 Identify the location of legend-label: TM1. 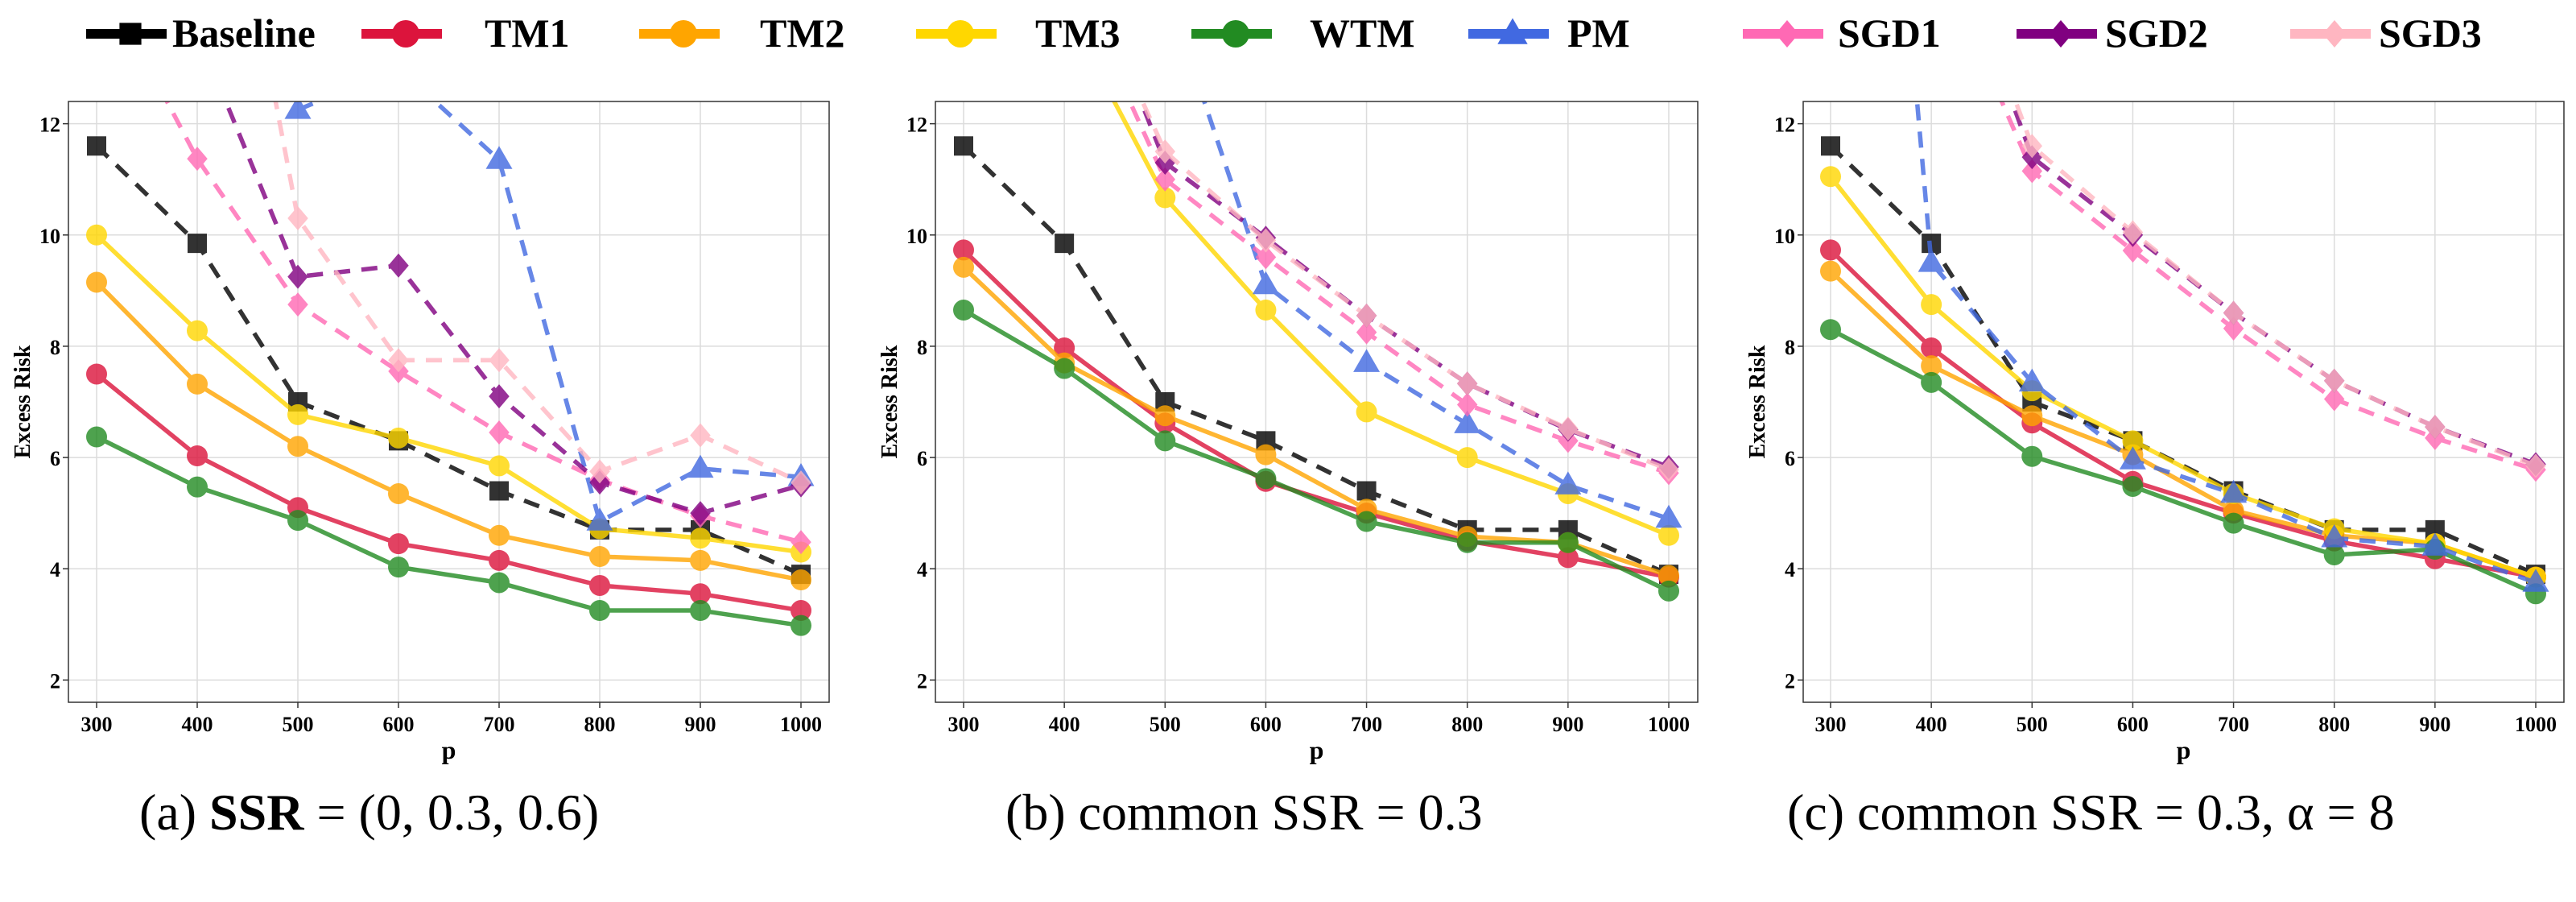
(527, 33).